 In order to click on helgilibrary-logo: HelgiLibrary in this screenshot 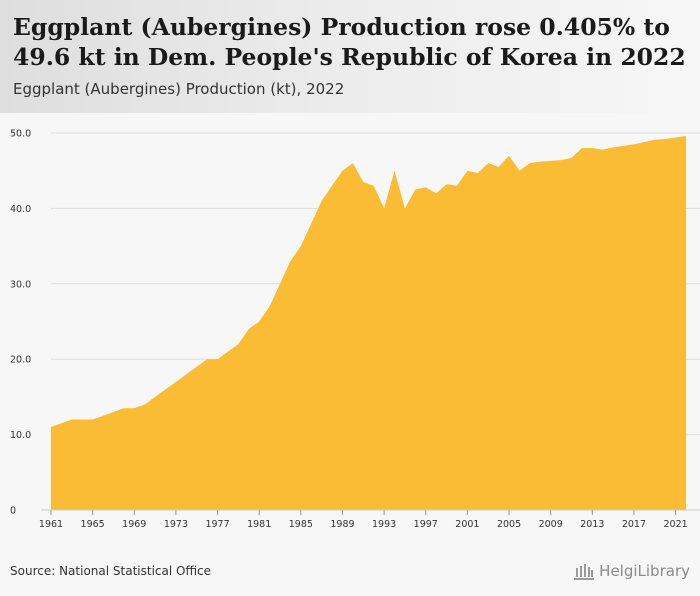, I will do `click(631, 571)`.